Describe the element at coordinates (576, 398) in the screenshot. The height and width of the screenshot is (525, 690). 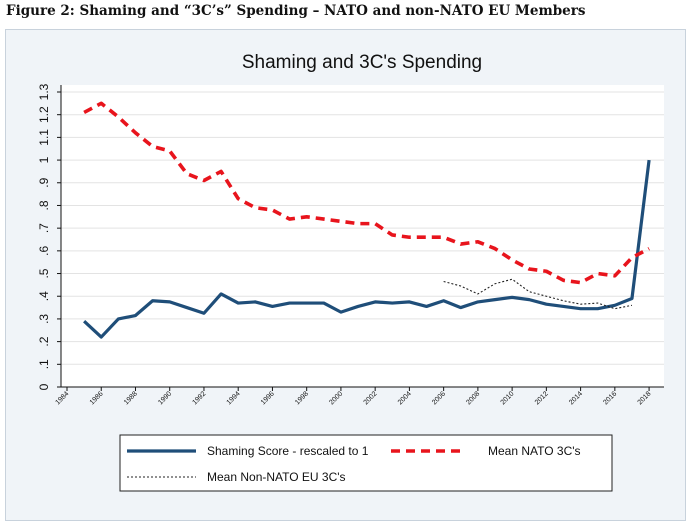
I see `x-tick-label: 2014` at that location.